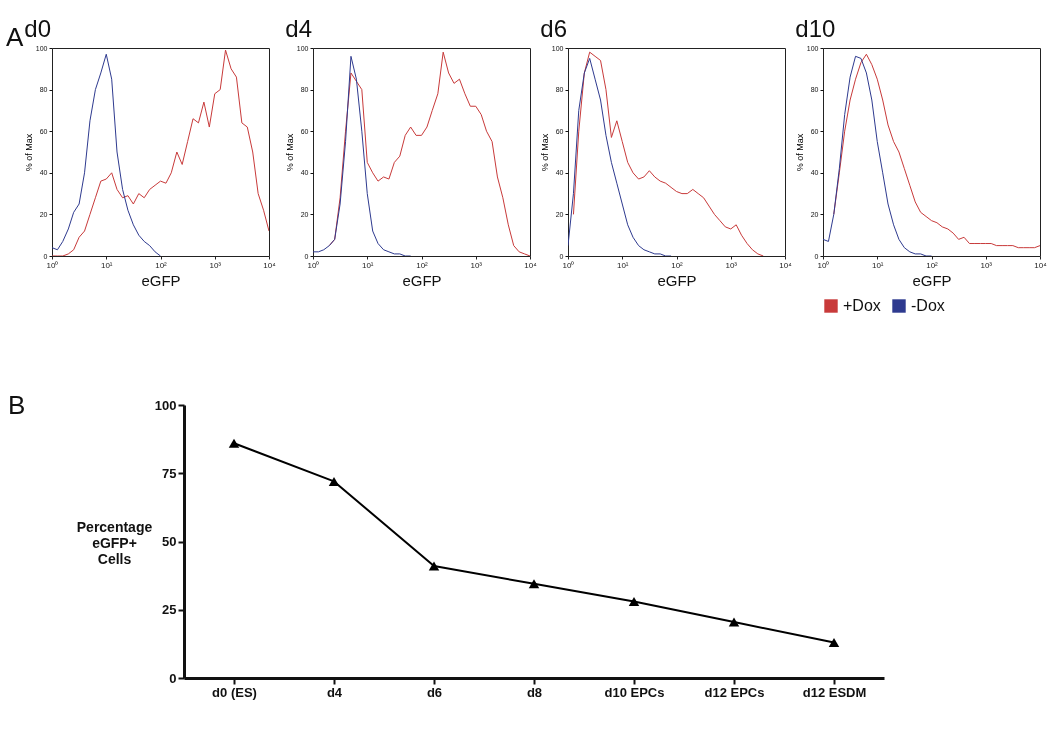  I want to click on text: B, so click(17, 405).